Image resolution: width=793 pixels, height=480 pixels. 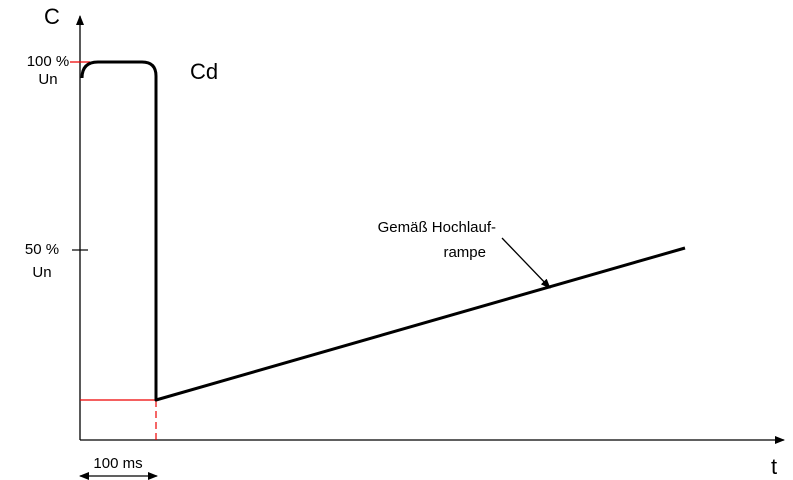 I want to click on annotation-arrow, so click(x=526, y=263).